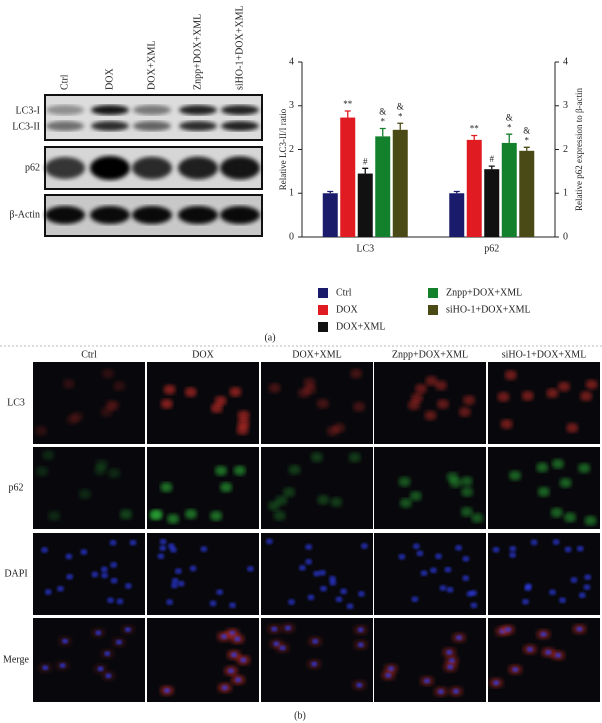  I want to click on micrograph, so click(89, 574).